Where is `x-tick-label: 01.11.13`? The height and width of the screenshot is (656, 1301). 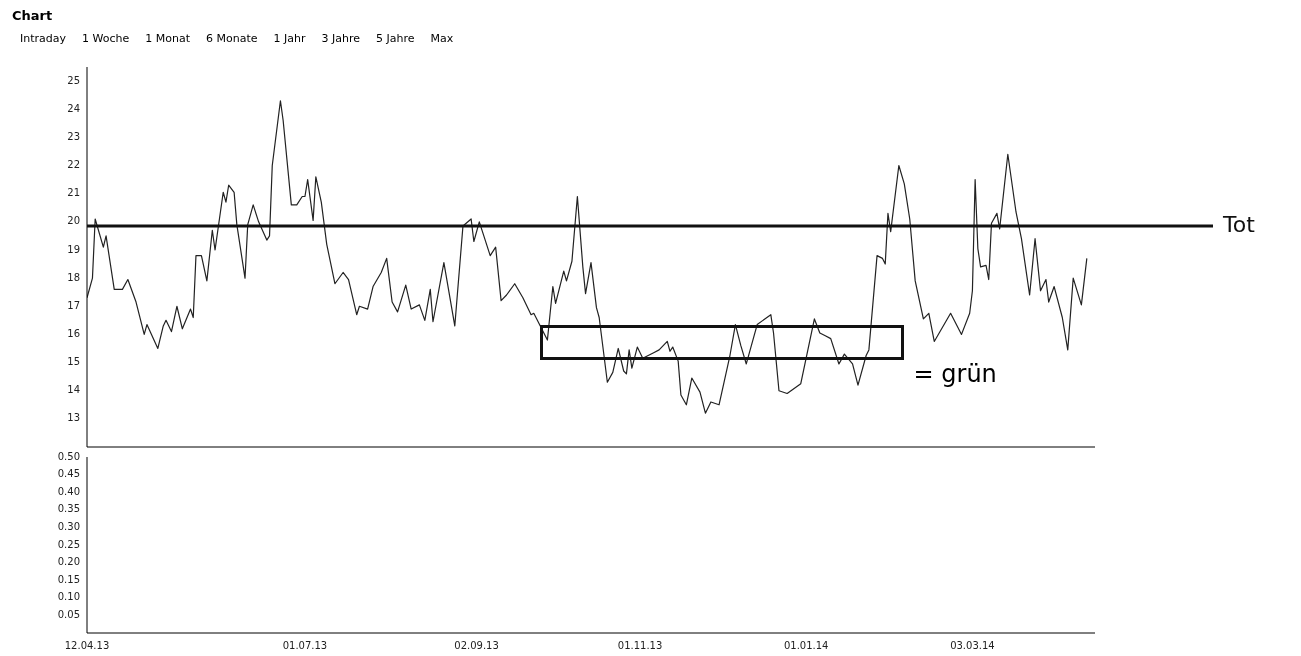 x-tick-label: 01.11.13 is located at coordinates (640, 645).